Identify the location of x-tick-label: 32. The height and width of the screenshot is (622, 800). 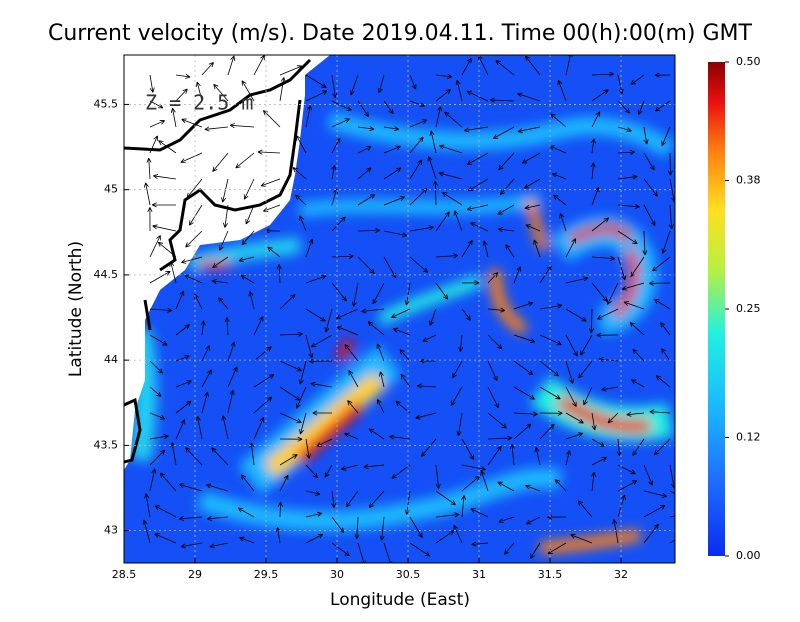
(621, 574).